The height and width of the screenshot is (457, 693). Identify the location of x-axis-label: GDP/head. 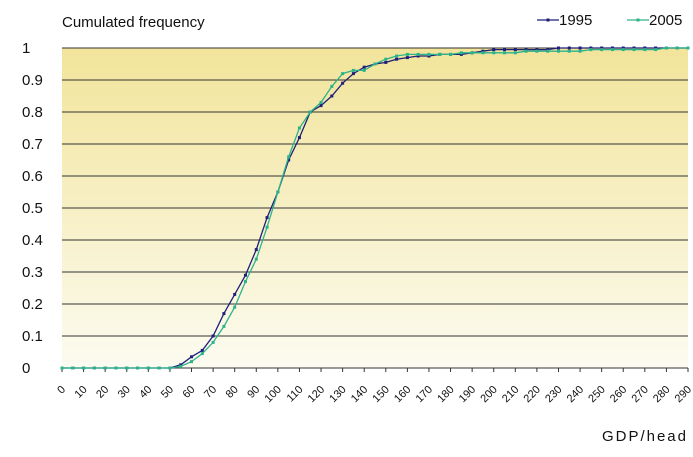
(645, 436).